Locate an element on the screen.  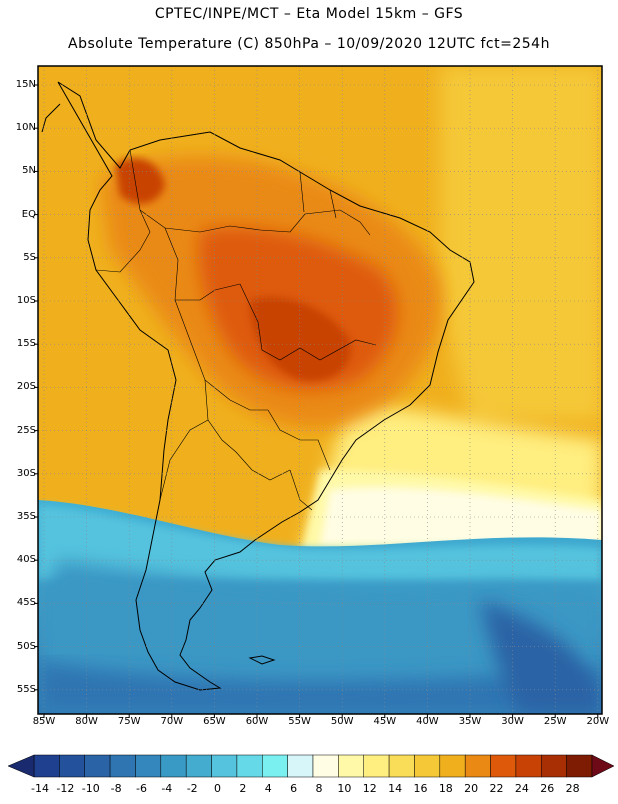
lat-label: 5N is located at coordinates (29, 171).